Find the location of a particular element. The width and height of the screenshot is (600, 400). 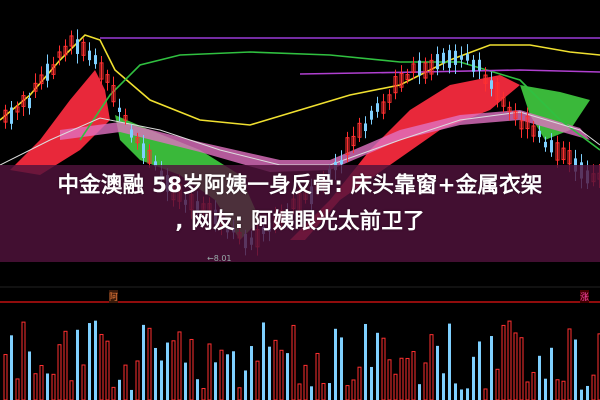

headline-line-1: 中金澳融 58岁阿姨一身反骨: 床头靠窗+金属衣架 is located at coordinates (300, 185).